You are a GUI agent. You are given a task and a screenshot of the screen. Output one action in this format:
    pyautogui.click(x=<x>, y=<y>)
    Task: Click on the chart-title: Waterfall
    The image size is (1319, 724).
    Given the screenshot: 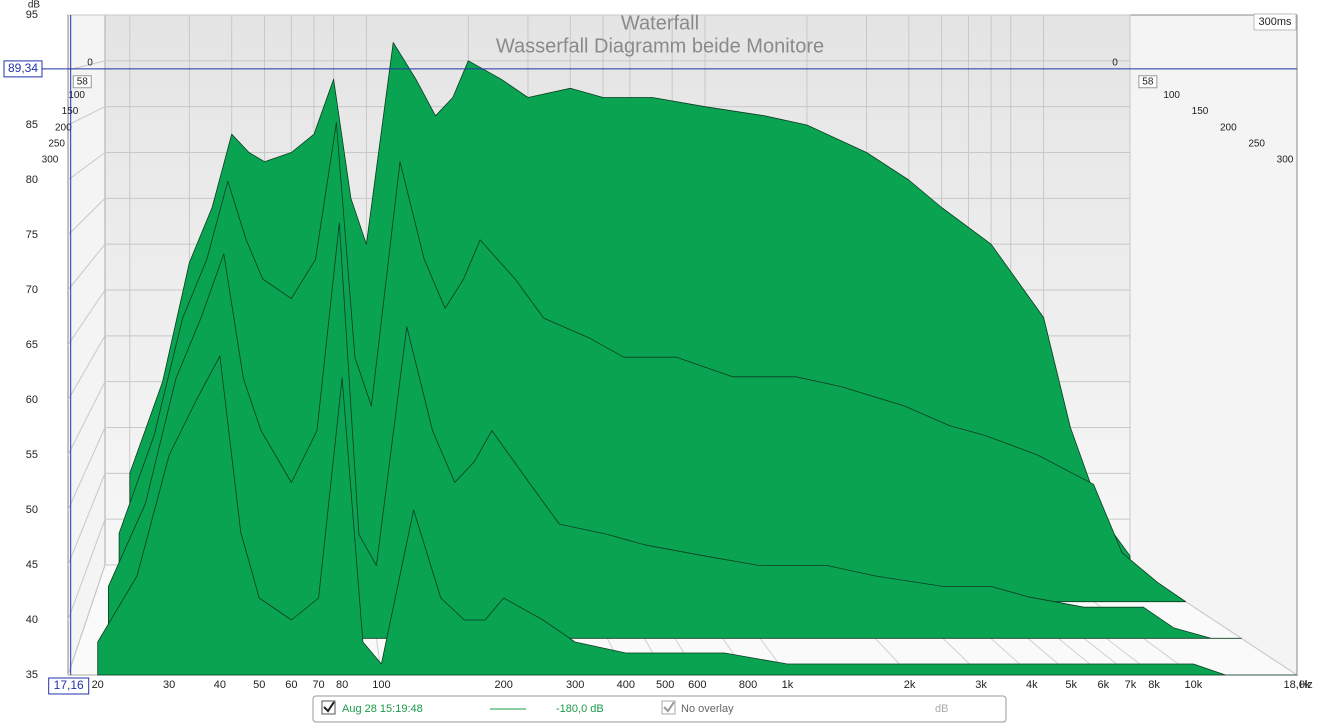 What is the action you would take?
    pyautogui.click(x=660, y=23)
    